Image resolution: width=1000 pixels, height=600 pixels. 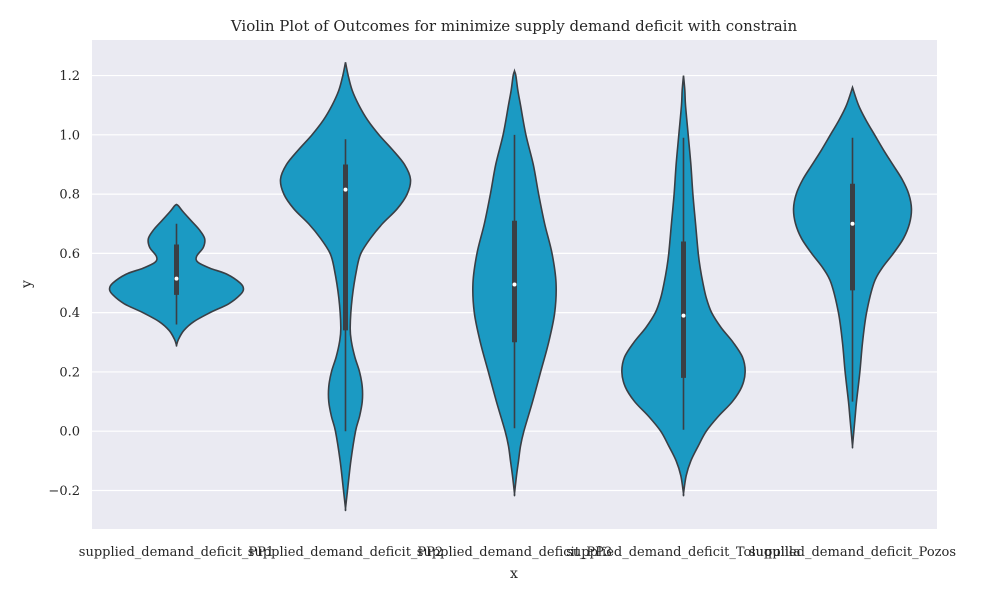 What do you see at coordinates (64, 284) in the screenshot?
I see `y-tick-labels: −0.2 0.0 0.2 0.4 0.6 0.8 1.0 1.2` at bounding box center [64, 284].